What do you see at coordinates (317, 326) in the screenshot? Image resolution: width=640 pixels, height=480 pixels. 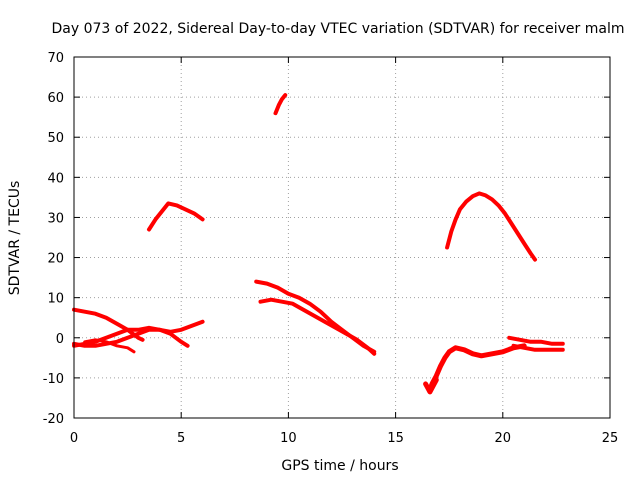 I see `series-arc-midday-lower` at bounding box center [317, 326].